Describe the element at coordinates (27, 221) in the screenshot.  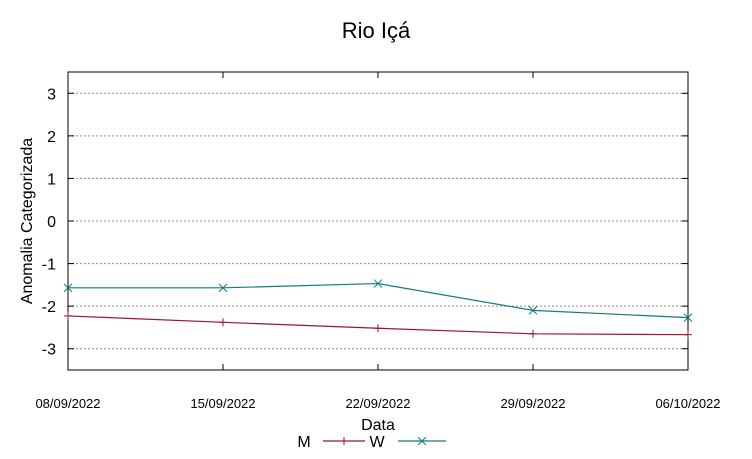
I see `y-axis-label: Anomalia Categorizada` at that location.